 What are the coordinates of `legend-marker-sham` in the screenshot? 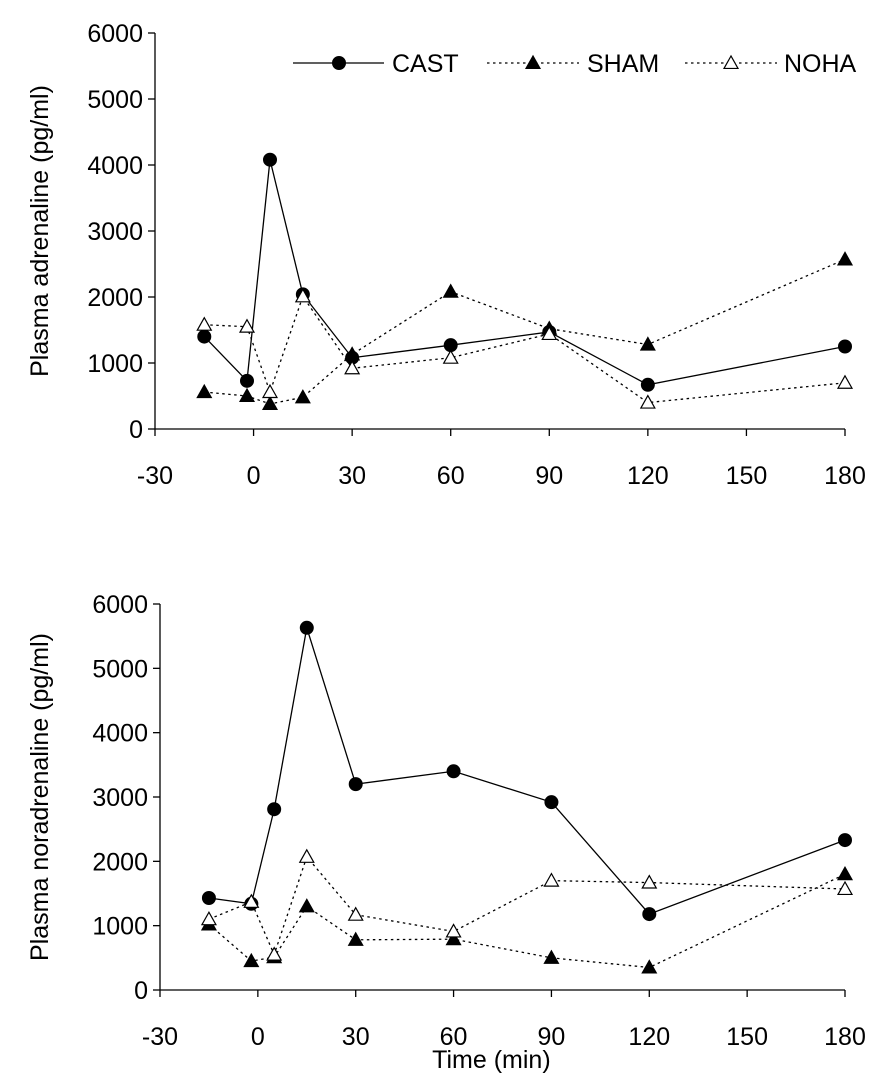 It's located at (533, 62).